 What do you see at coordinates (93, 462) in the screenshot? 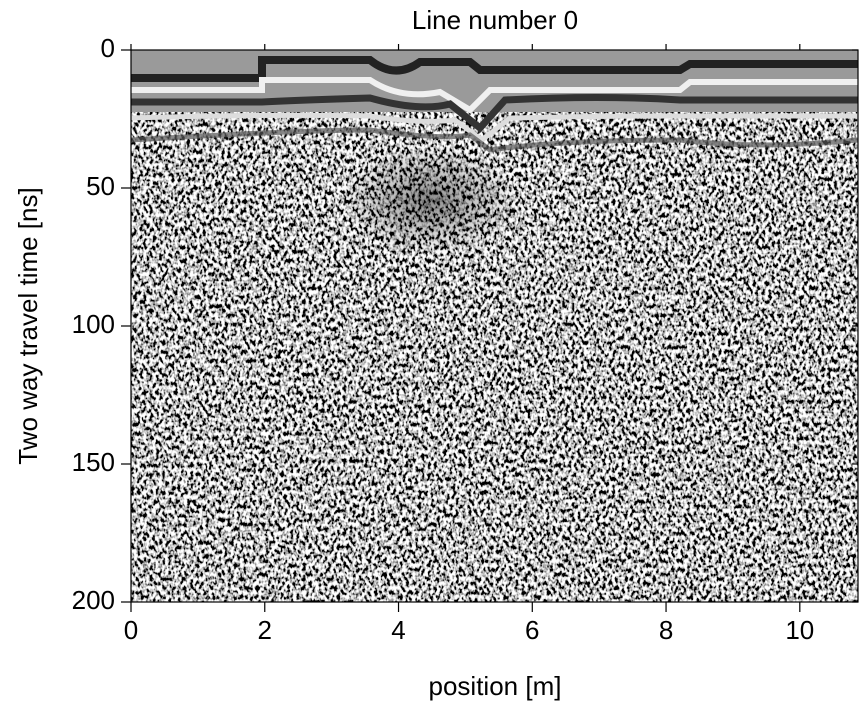
I see `y-tick-label: 150` at bounding box center [93, 462].